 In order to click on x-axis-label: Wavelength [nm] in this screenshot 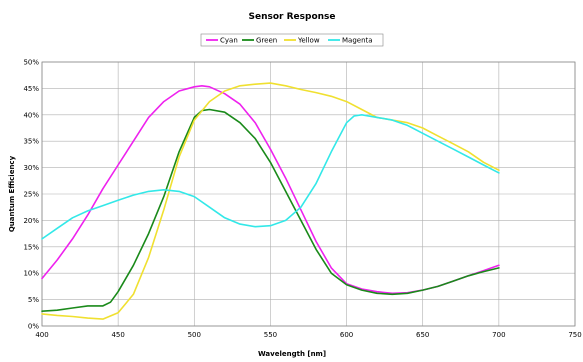, I will do `click(292, 354)`.